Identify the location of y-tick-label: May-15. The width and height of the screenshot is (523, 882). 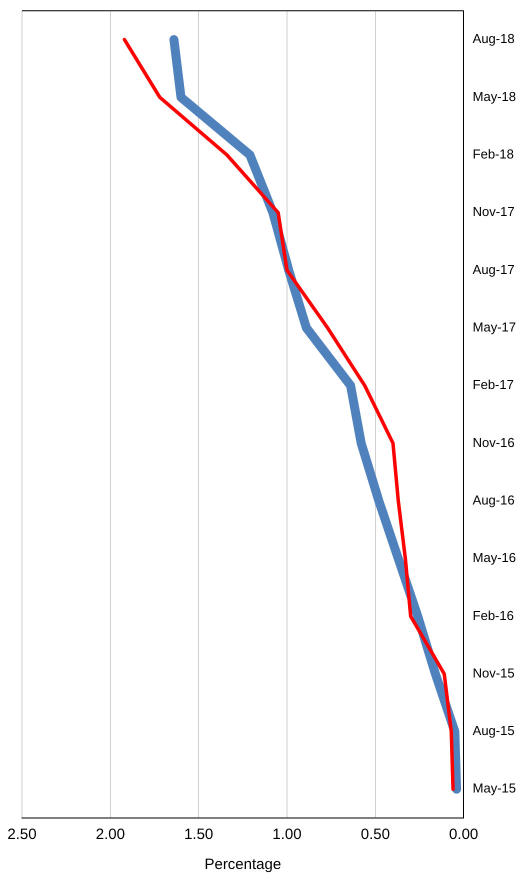
(494, 788).